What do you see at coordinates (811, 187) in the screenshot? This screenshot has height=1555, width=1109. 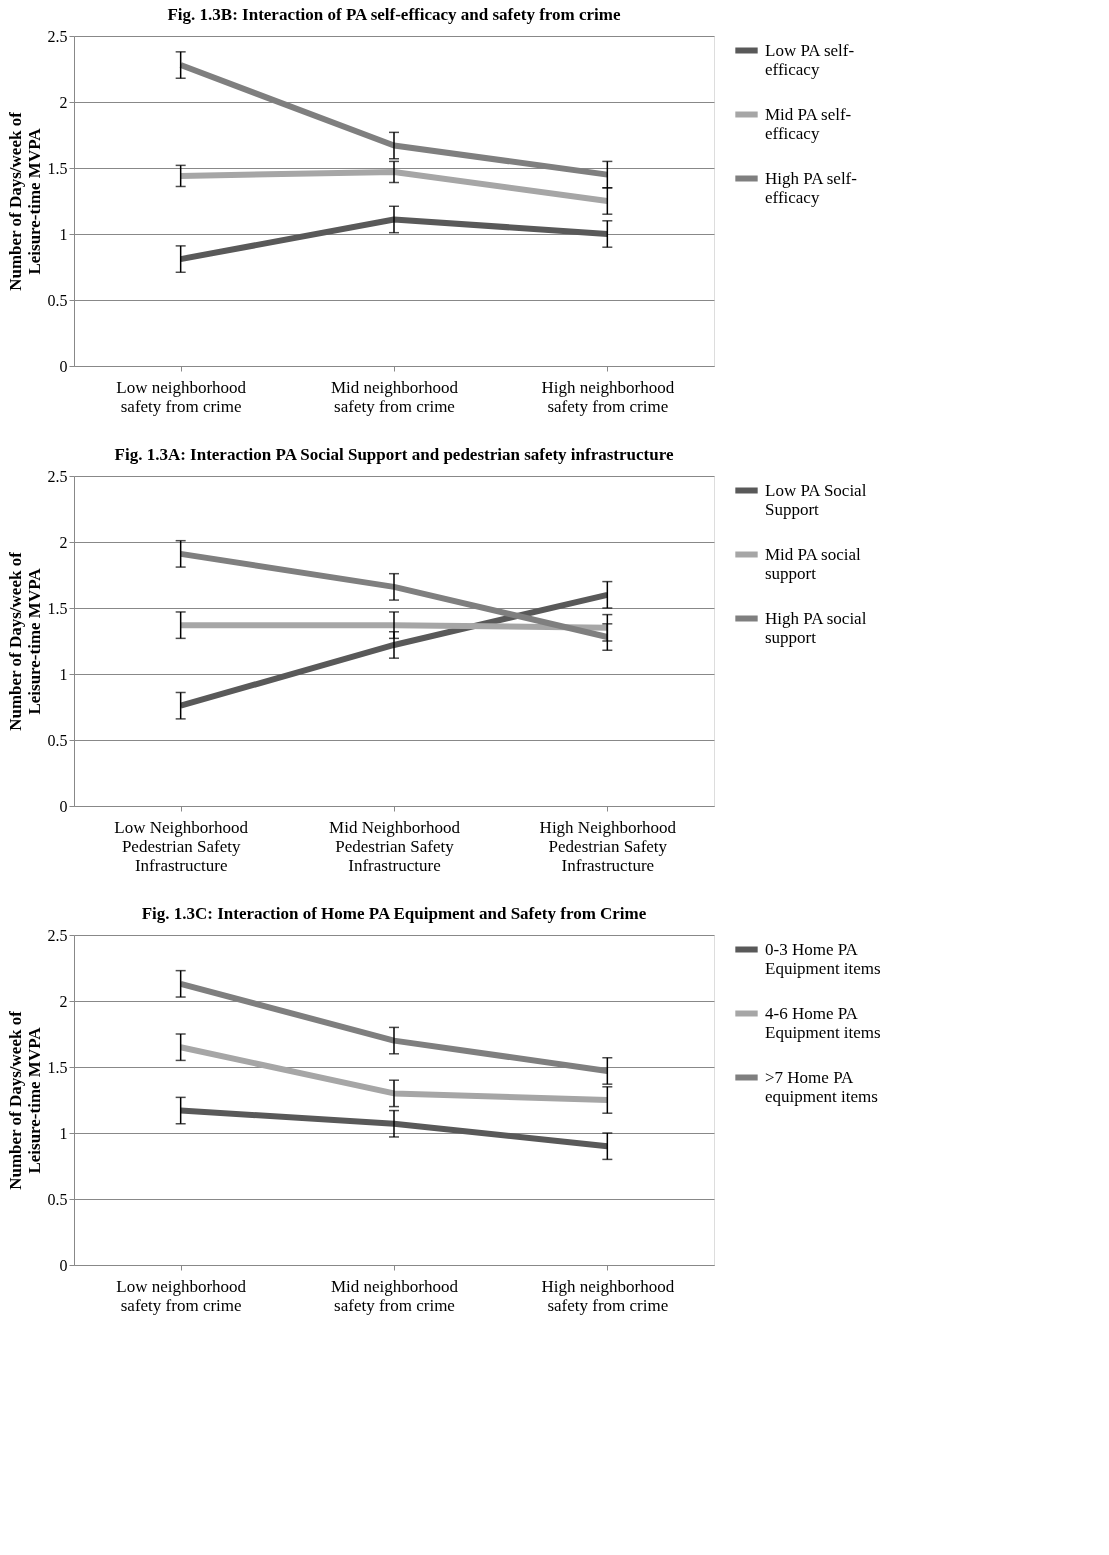 I see `legend-label: High PA self-efficacy` at bounding box center [811, 187].